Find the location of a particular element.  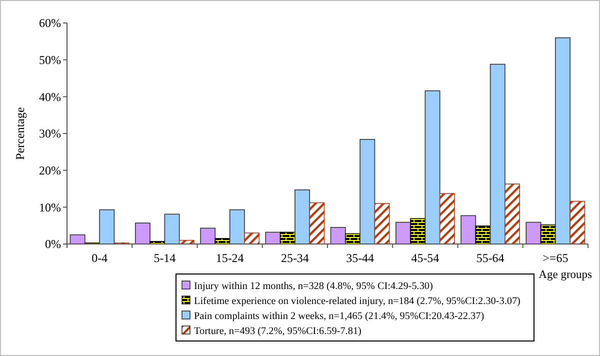

legend-label: Pain complaints within 2 weeks, n=1,465 (21.4%, 95%CI:20.43-22.37) is located at coordinates (339, 316).